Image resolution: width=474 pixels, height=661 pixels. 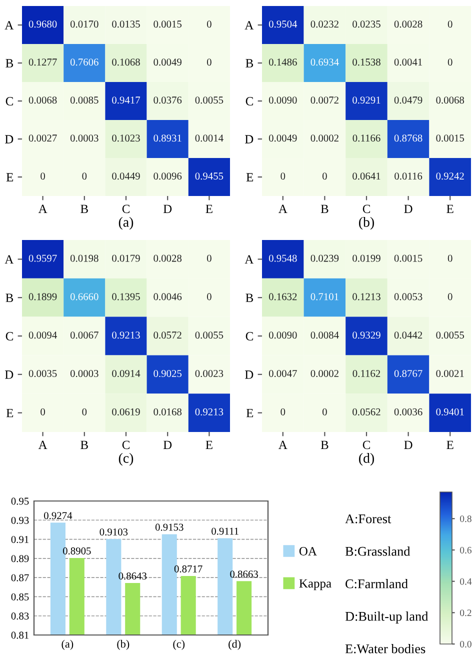 What do you see at coordinates (366, 223) in the screenshot?
I see `x-axis-title: (b)` at bounding box center [366, 223].